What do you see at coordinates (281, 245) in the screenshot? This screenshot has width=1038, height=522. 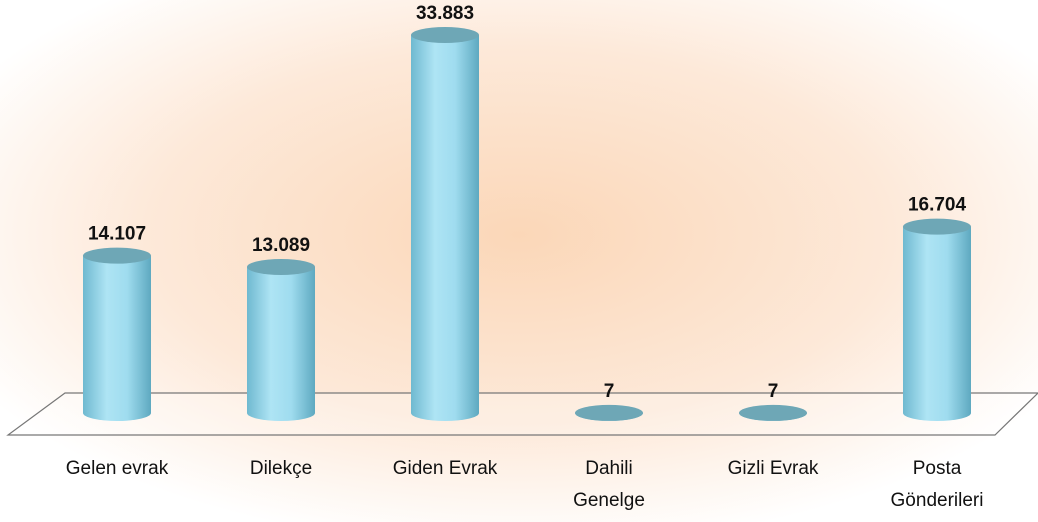 I see `value-label: 13.089` at bounding box center [281, 245].